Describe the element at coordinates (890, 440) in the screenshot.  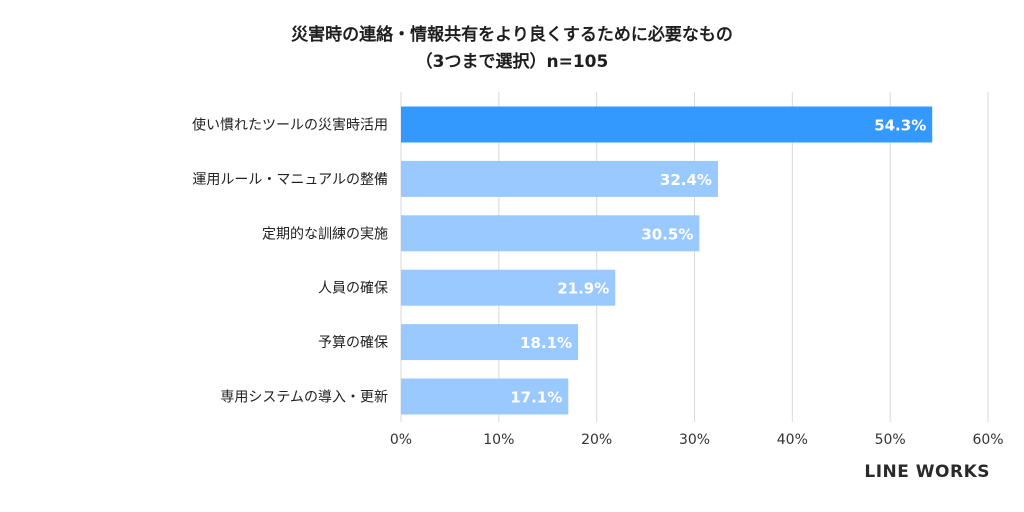
I see `x-tick-label: 50%` at that location.